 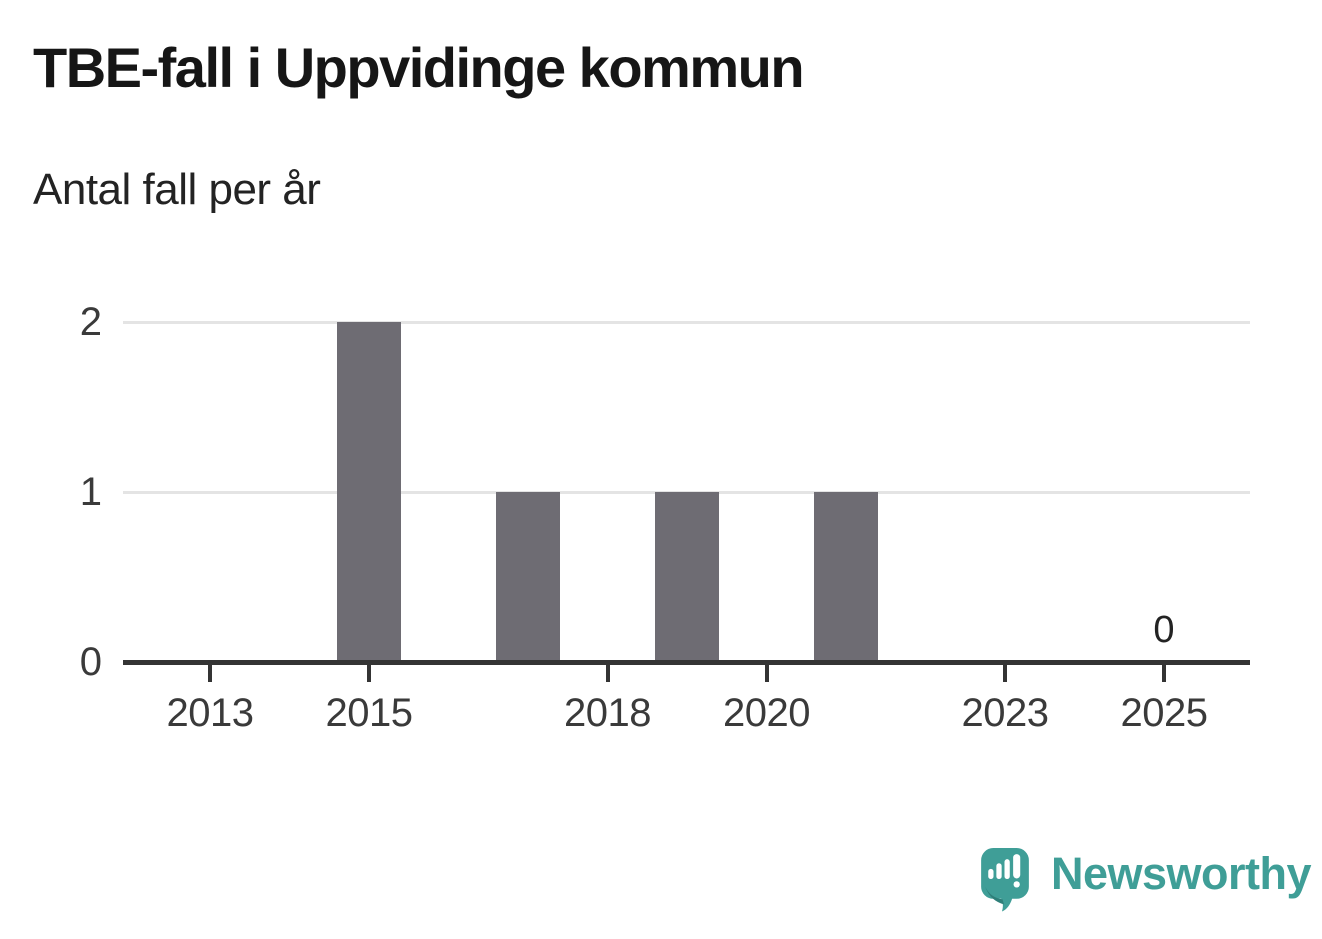 I want to click on x-tick-2013, so click(x=210, y=673).